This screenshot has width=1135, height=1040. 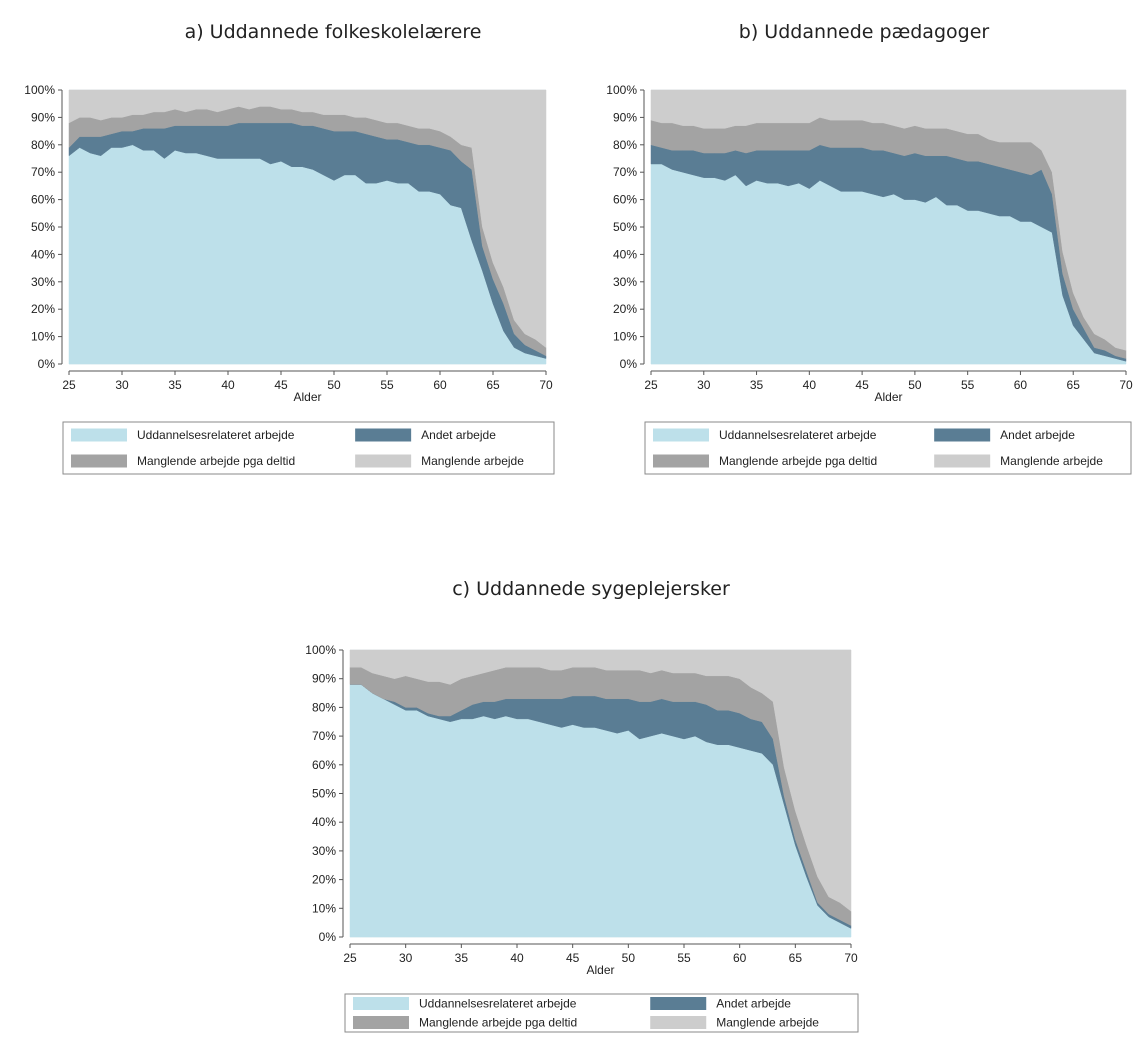 I want to click on chart-title: a) Uddannede folkeskolelærere, so click(x=333, y=32).